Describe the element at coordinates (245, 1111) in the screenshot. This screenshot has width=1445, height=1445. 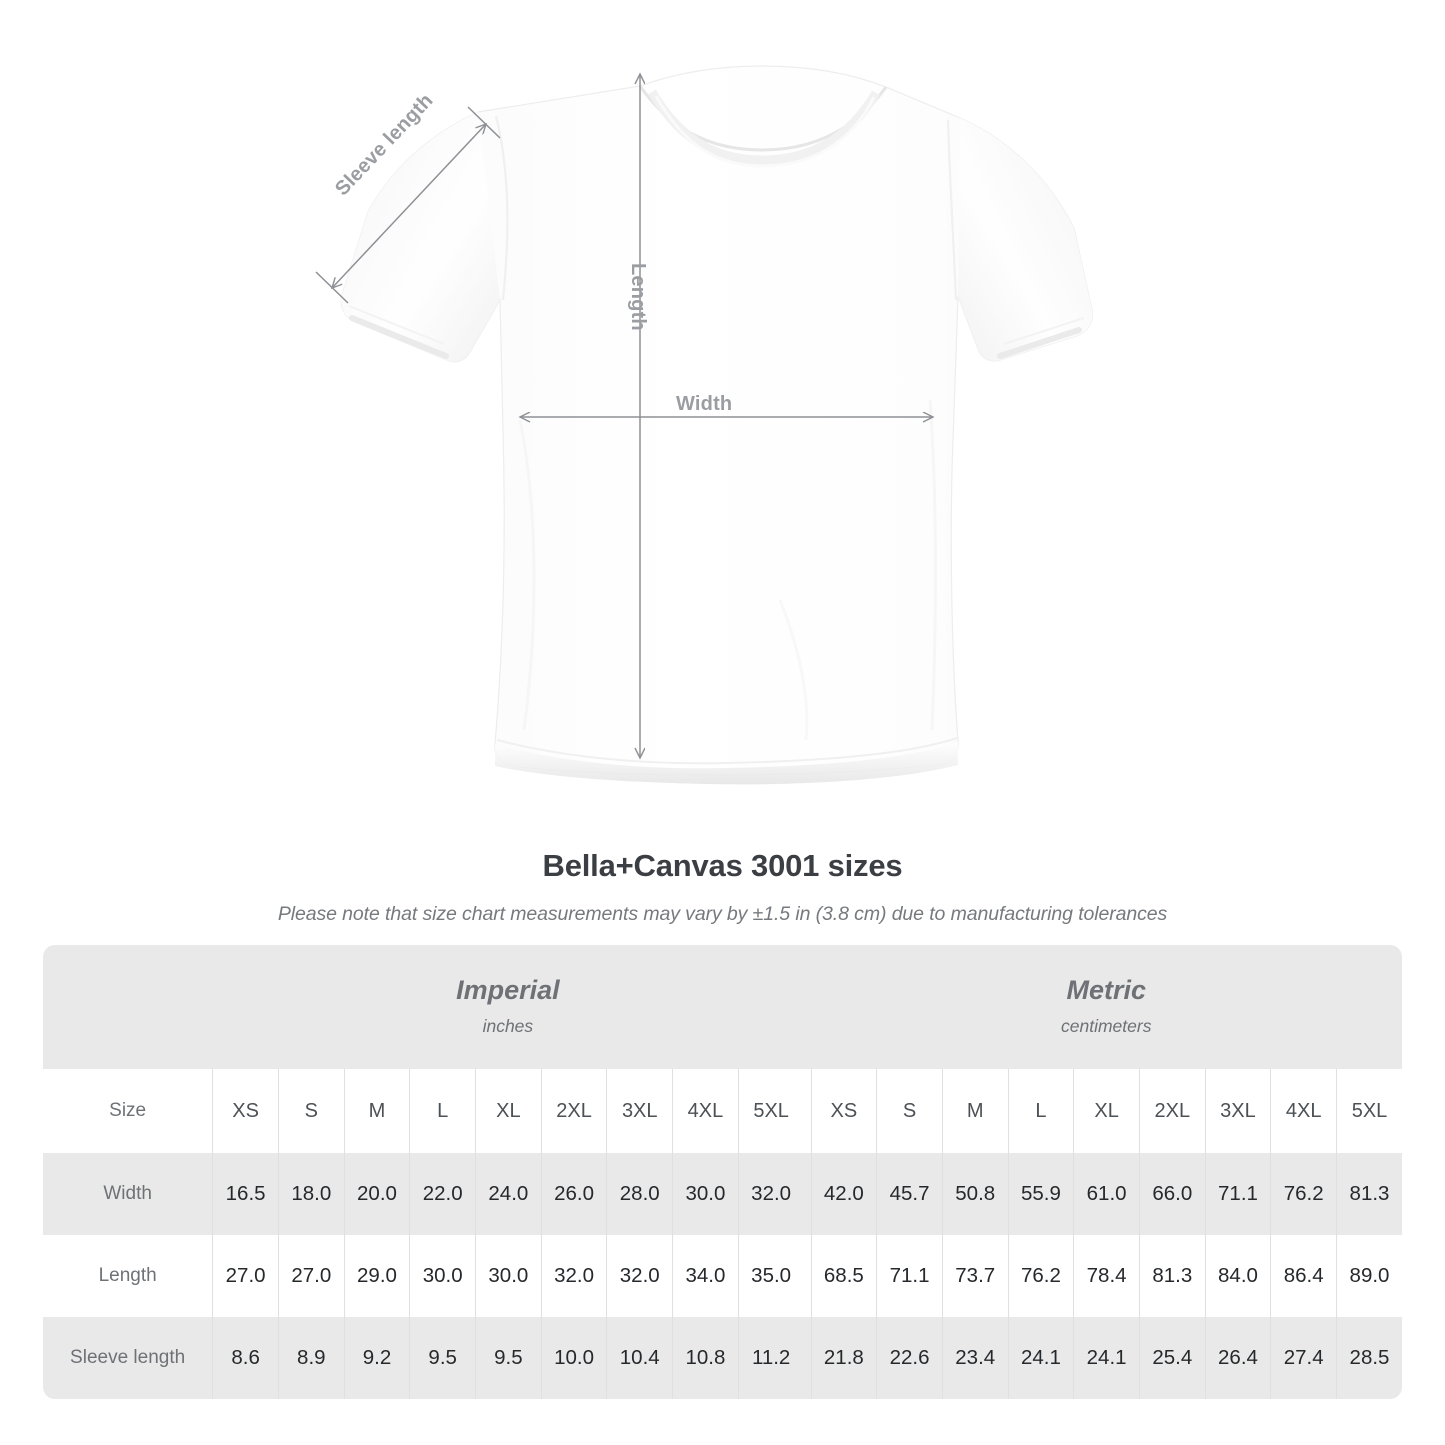
I see `col-header-imperial-xs: XS` at that location.